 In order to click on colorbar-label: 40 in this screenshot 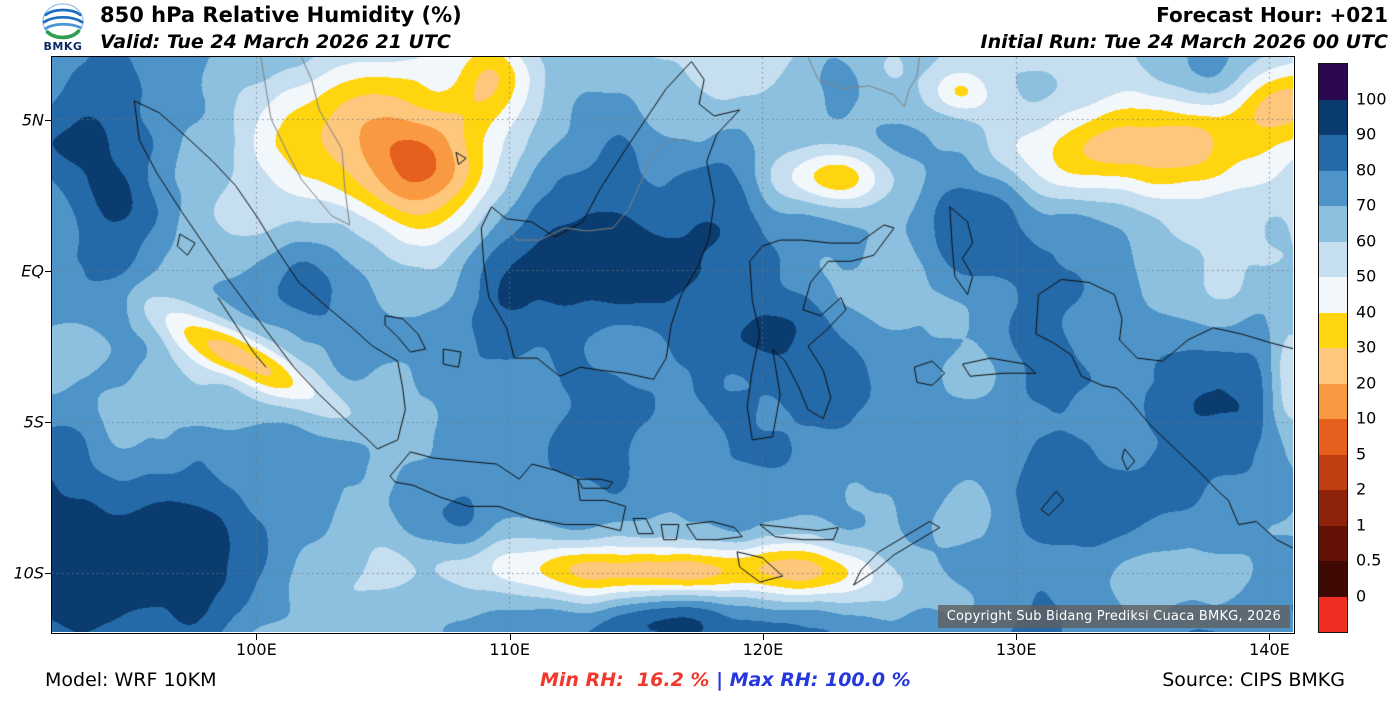, I will do `click(1366, 311)`.